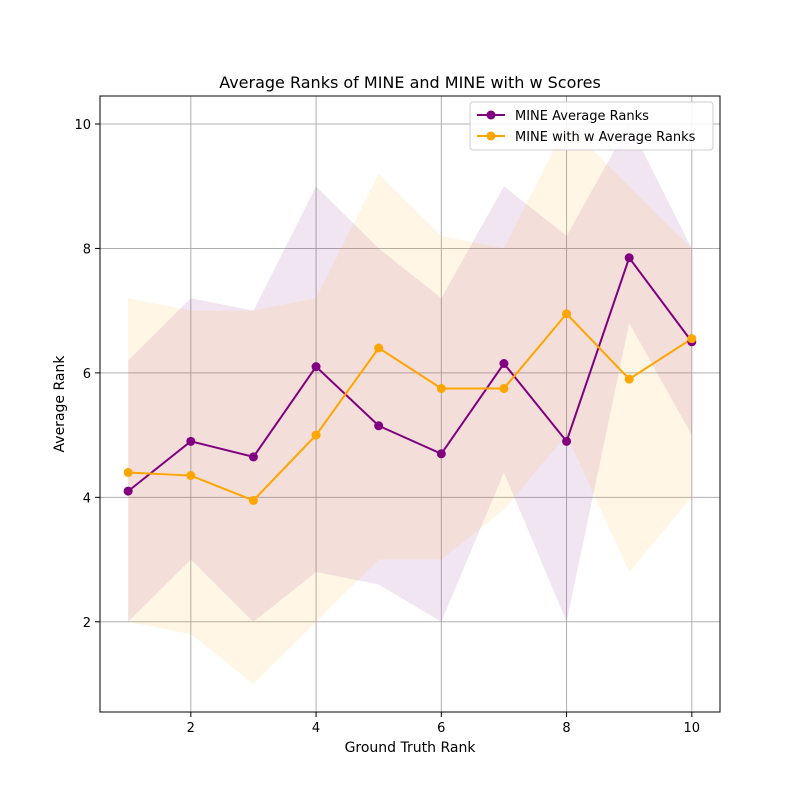 This screenshot has width=800, height=805. What do you see at coordinates (87, 498) in the screenshot?
I see `y-tick-label: 4` at bounding box center [87, 498].